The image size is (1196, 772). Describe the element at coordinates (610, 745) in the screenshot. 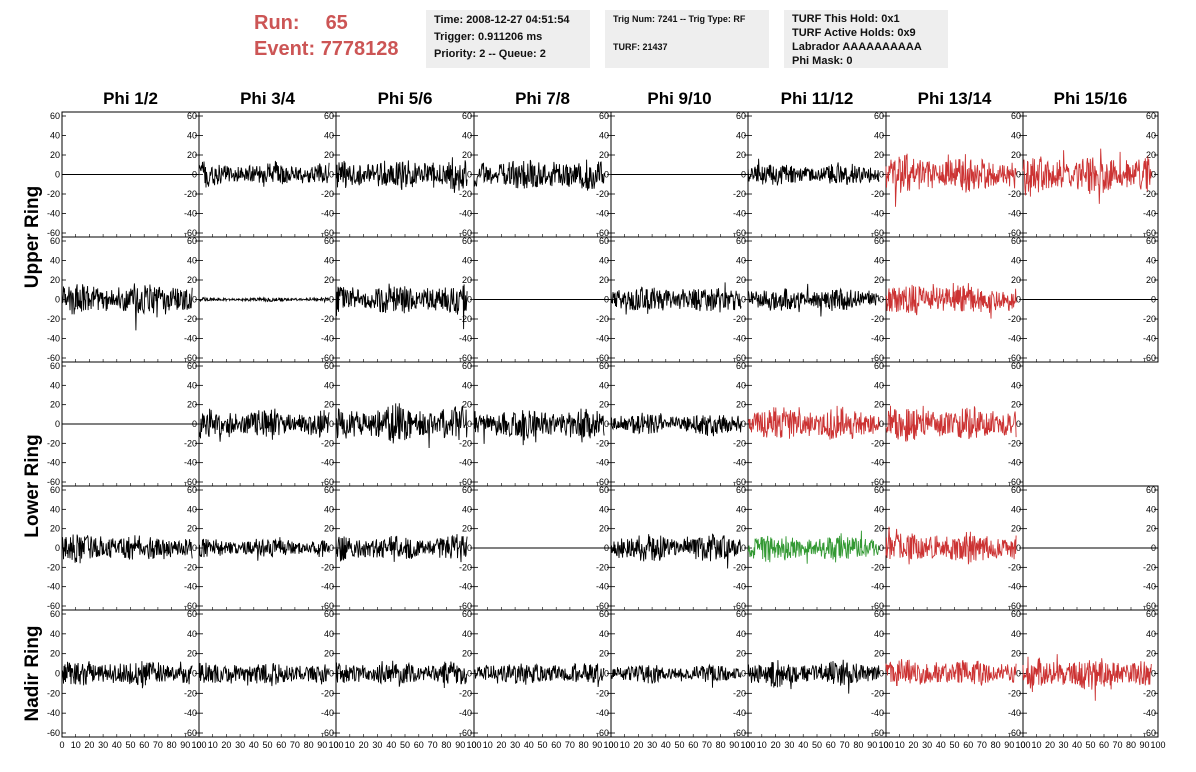

I see `x-tick-label: 0` at that location.